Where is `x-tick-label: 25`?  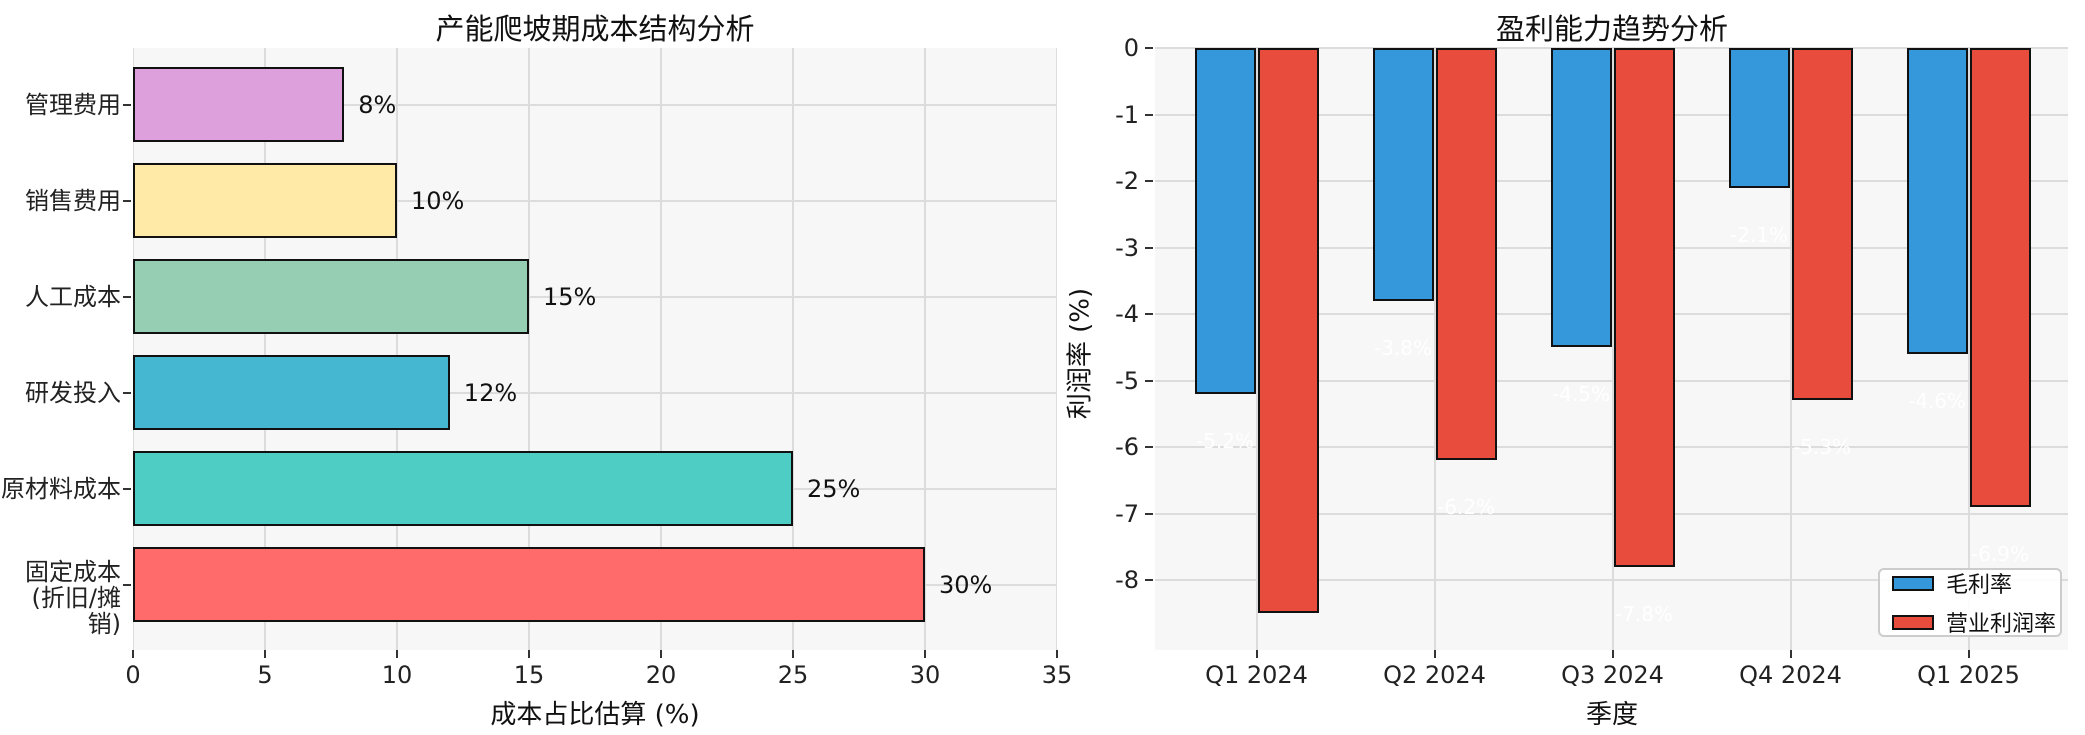 x-tick-label: 25 is located at coordinates (793, 675).